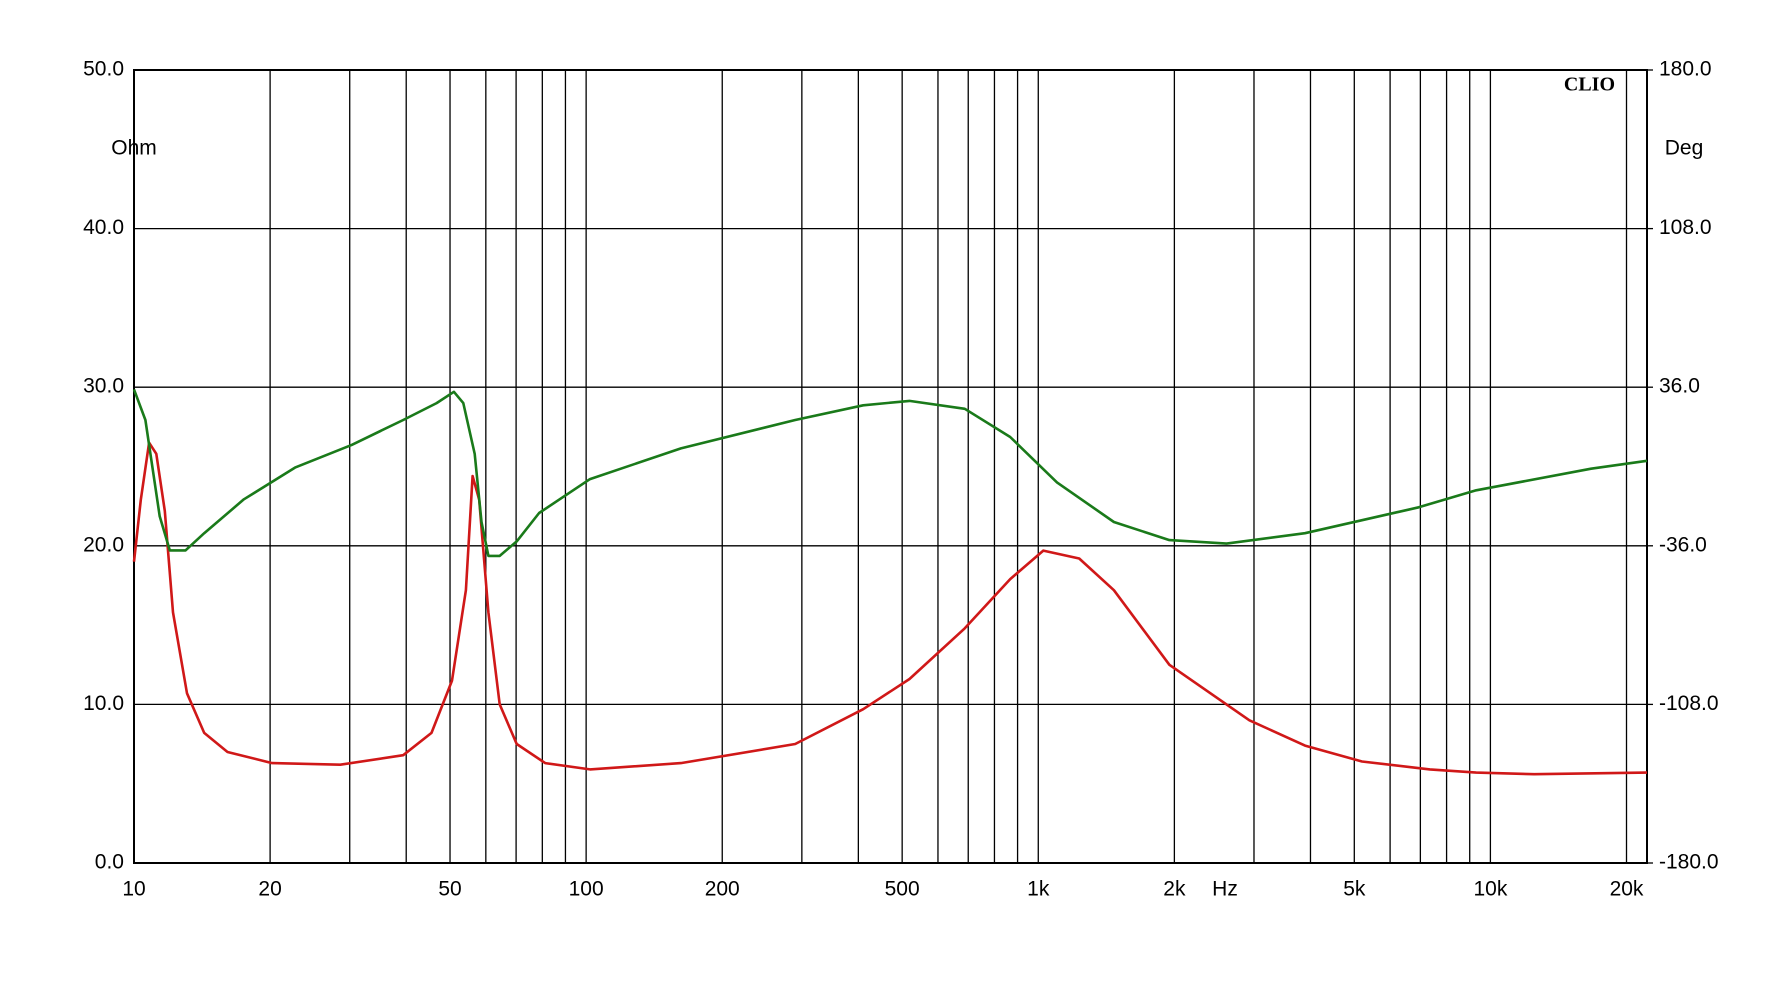 This screenshot has width=1772, height=1001. What do you see at coordinates (1685, 69) in the screenshot?
I see `y2-tick-label: 180.0` at bounding box center [1685, 69].